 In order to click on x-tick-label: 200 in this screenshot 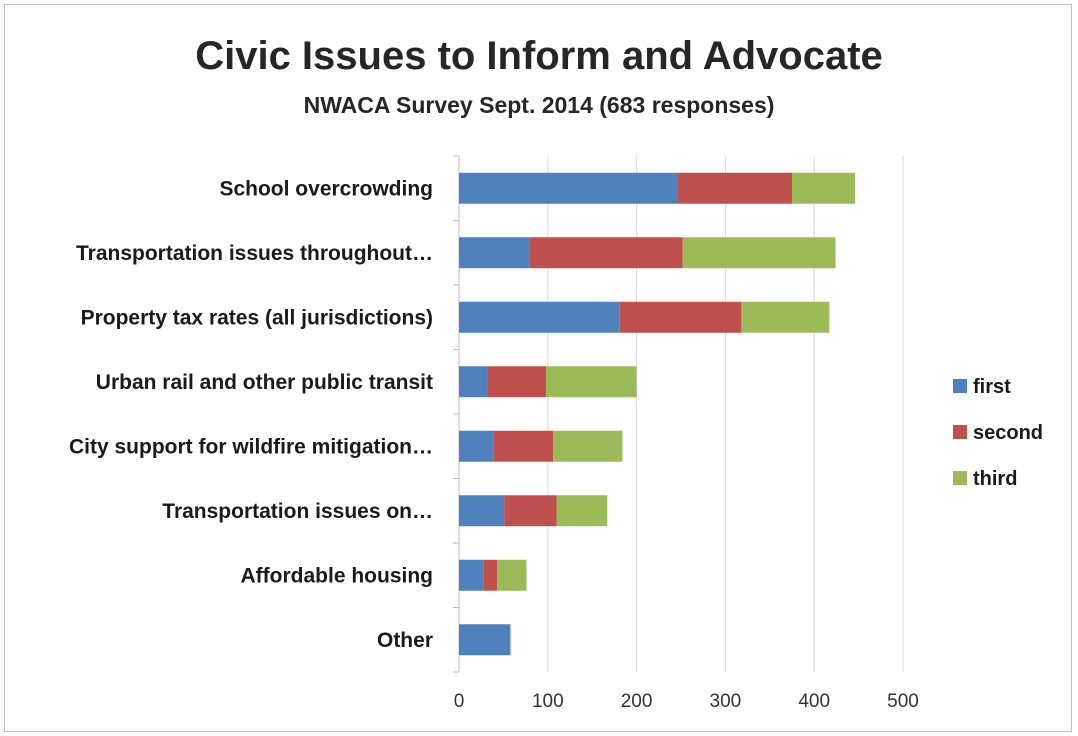, I will do `click(637, 701)`.